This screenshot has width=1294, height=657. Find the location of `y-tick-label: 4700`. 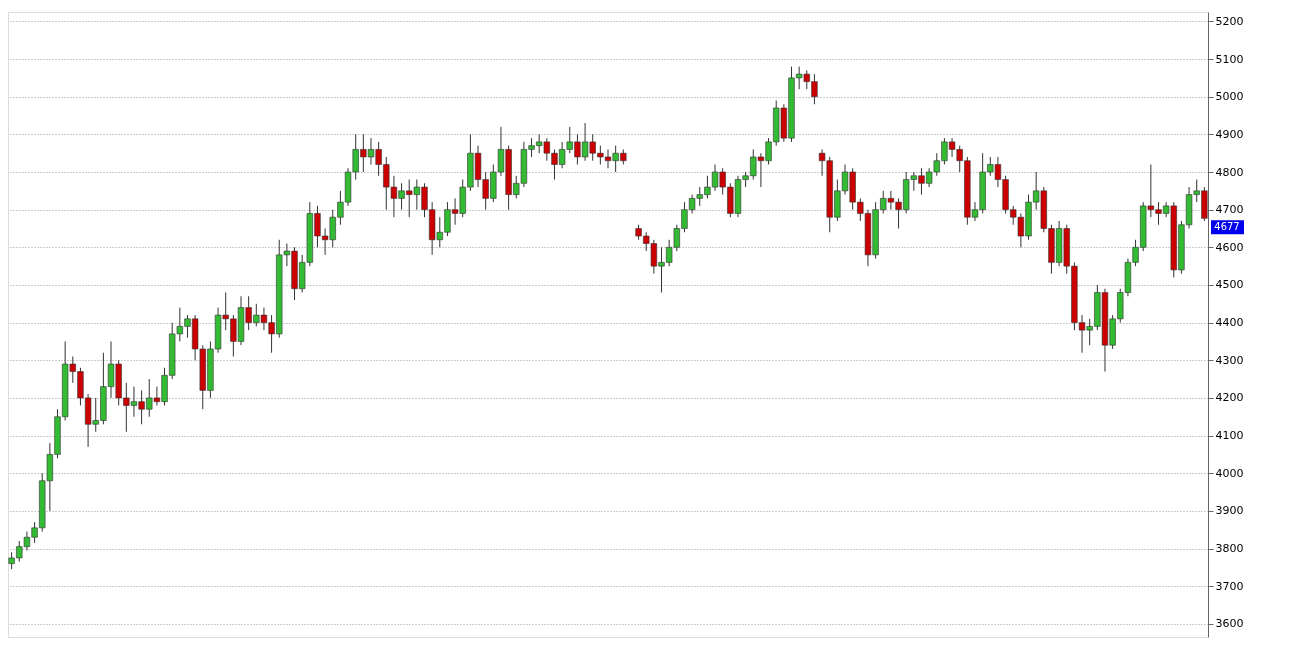

y-tick-label: 4700 is located at coordinates (1229, 210).